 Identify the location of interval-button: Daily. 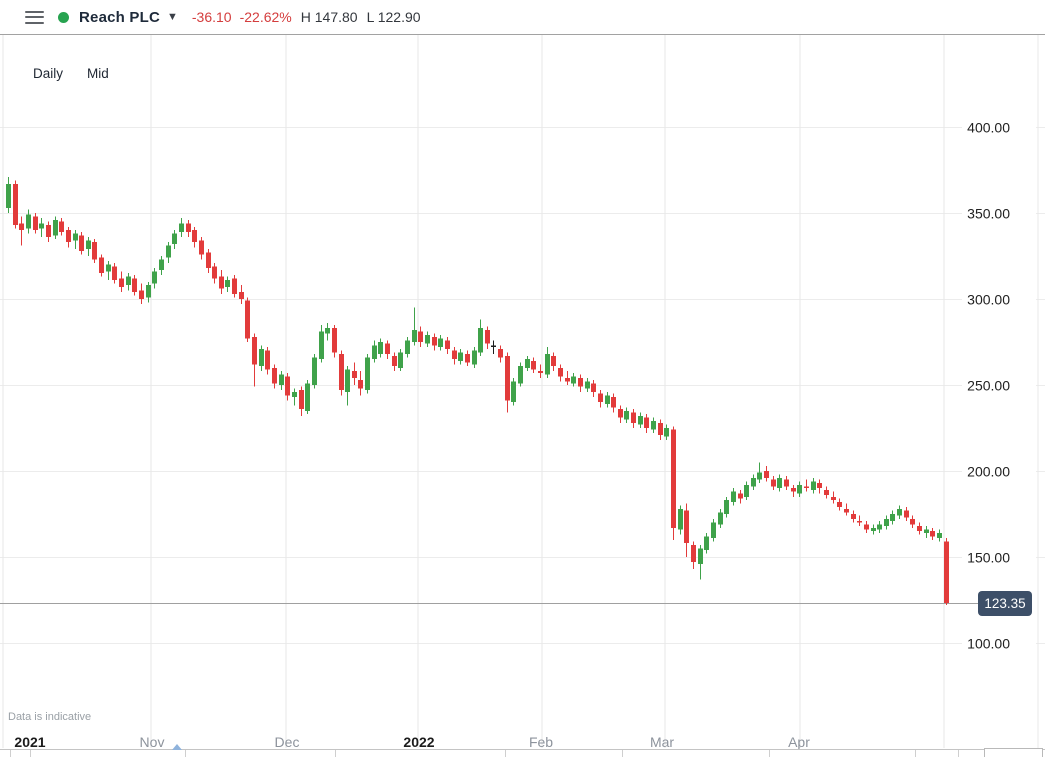
(48, 73).